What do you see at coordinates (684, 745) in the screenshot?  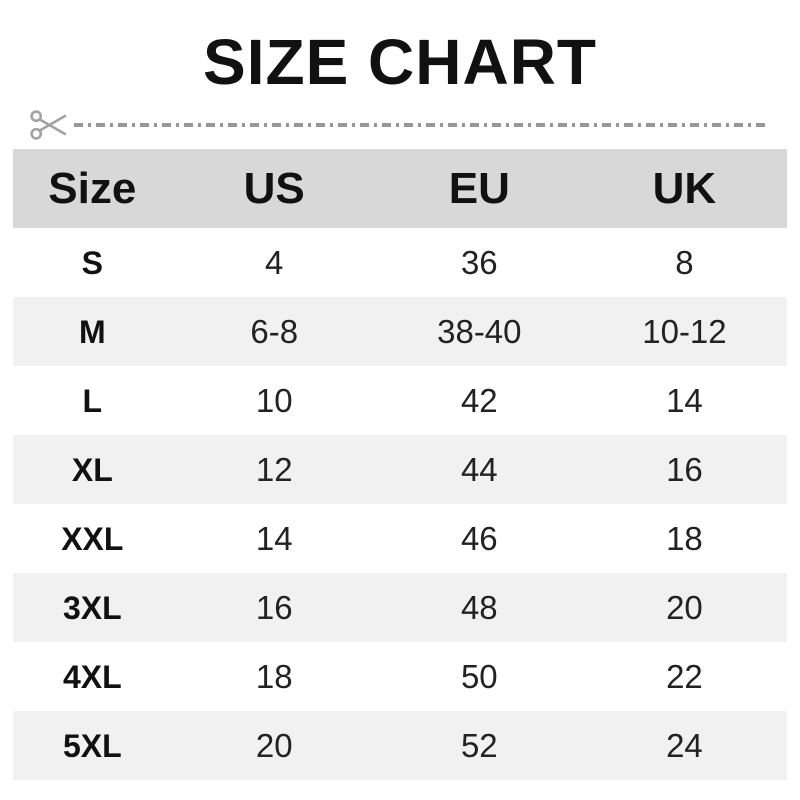 I see `table-cell: 24` at bounding box center [684, 745].